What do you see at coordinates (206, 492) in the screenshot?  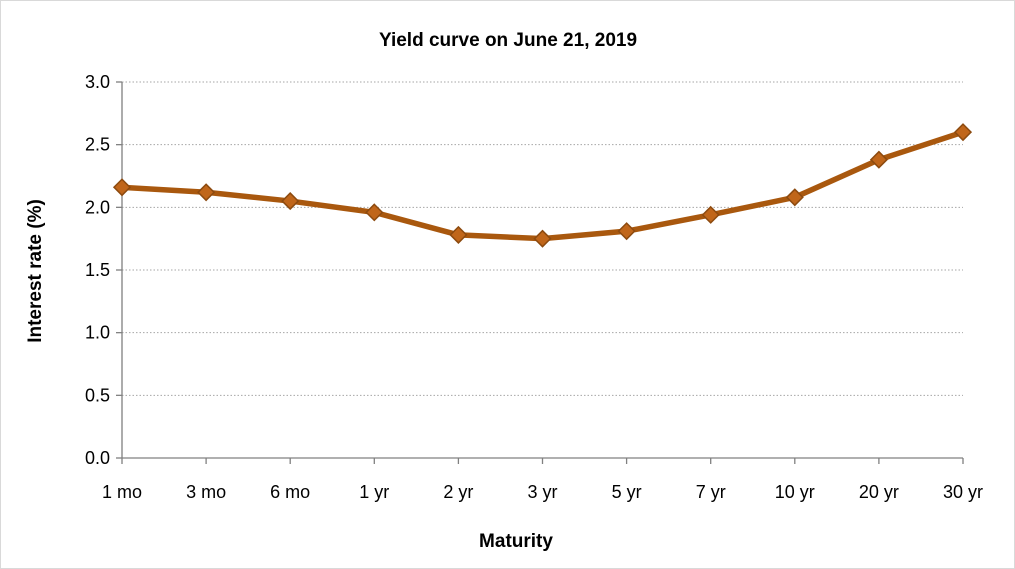 I see `x-tick-label: 3 mo` at bounding box center [206, 492].